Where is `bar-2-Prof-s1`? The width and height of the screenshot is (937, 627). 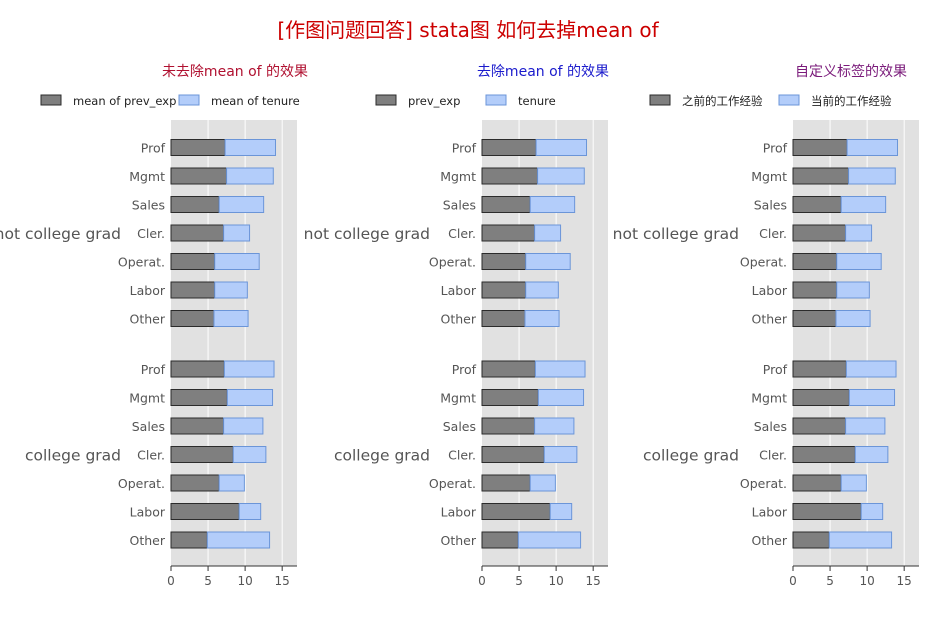 bar-2-Prof-s1 is located at coordinates (508, 369).